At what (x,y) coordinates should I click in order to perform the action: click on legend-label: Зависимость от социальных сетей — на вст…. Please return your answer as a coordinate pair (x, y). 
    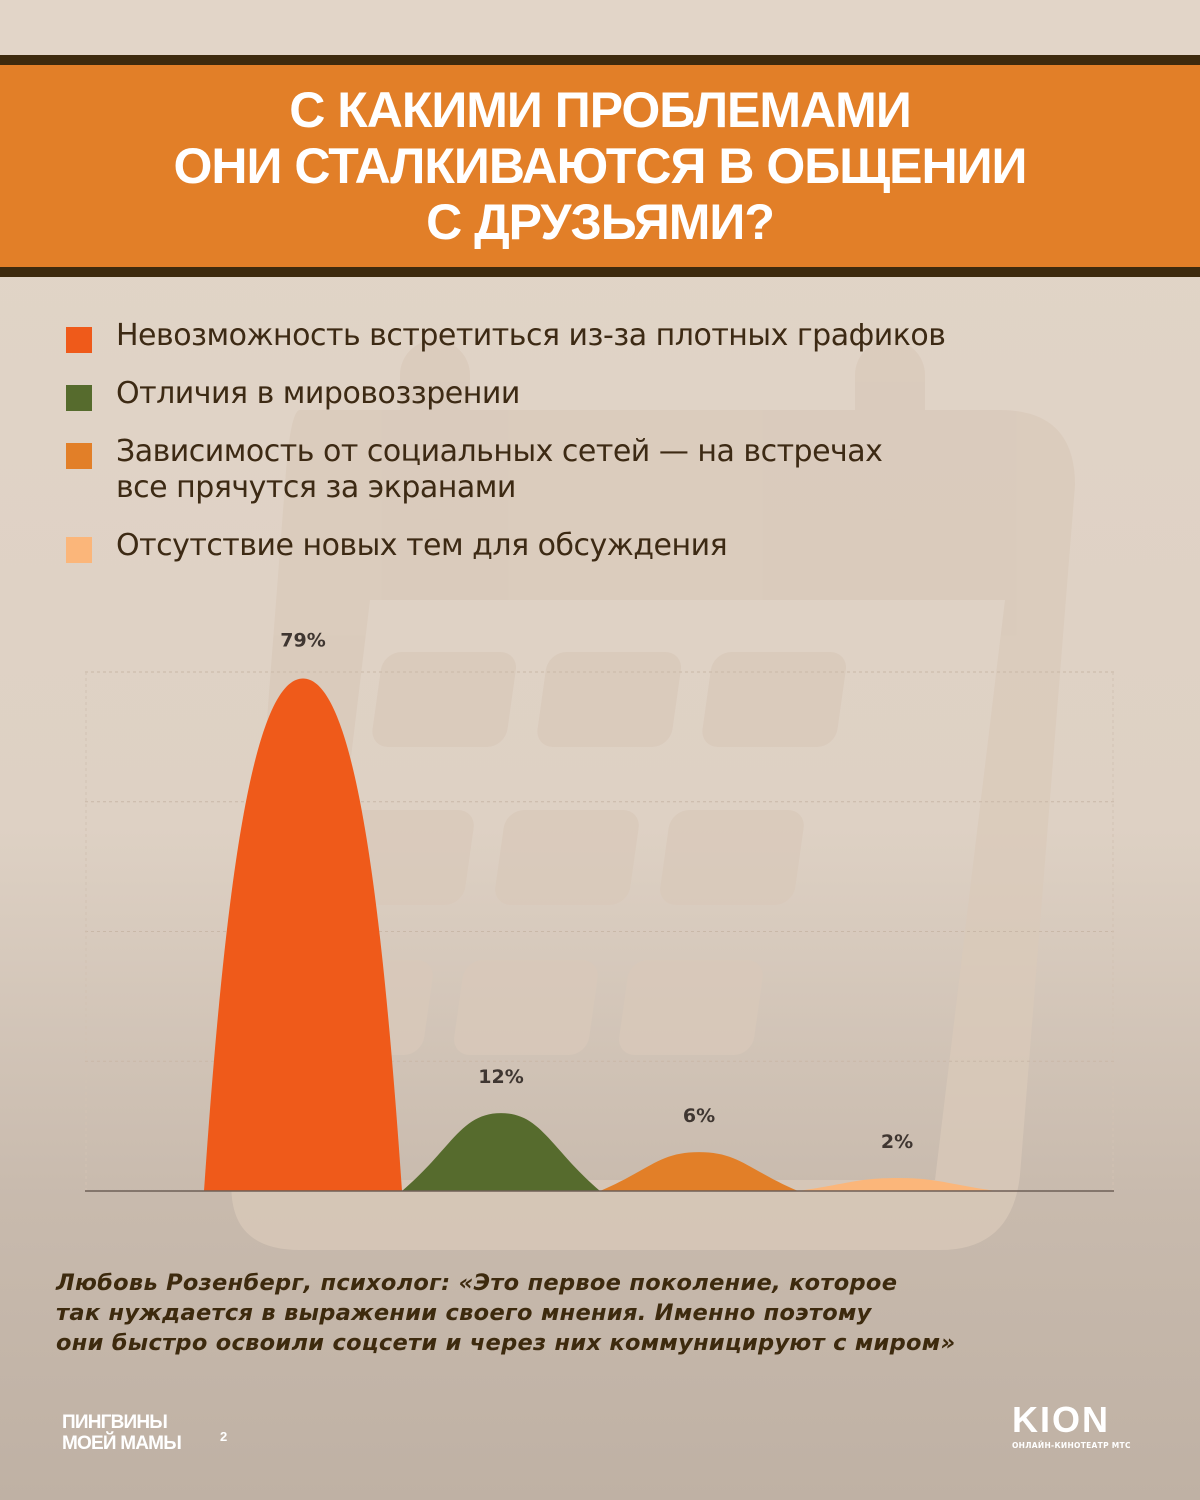
    Looking at the image, I should click on (499, 469).